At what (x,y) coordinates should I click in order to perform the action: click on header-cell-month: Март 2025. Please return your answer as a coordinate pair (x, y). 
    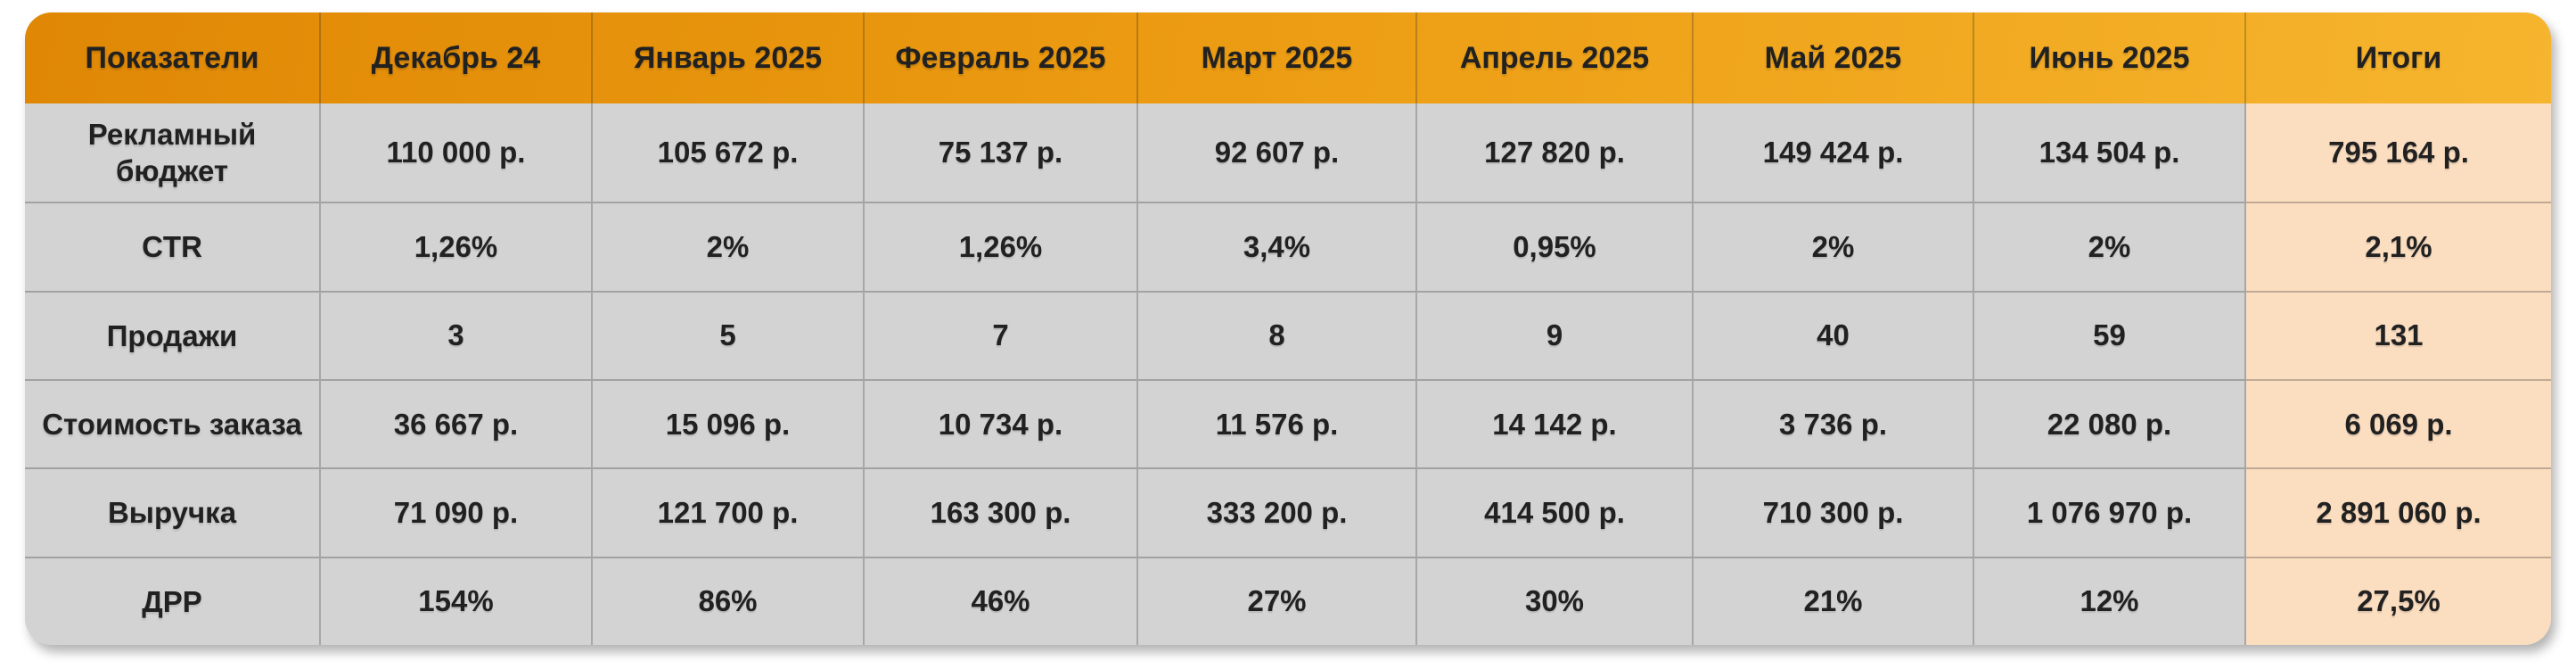
    Looking at the image, I should click on (1277, 57).